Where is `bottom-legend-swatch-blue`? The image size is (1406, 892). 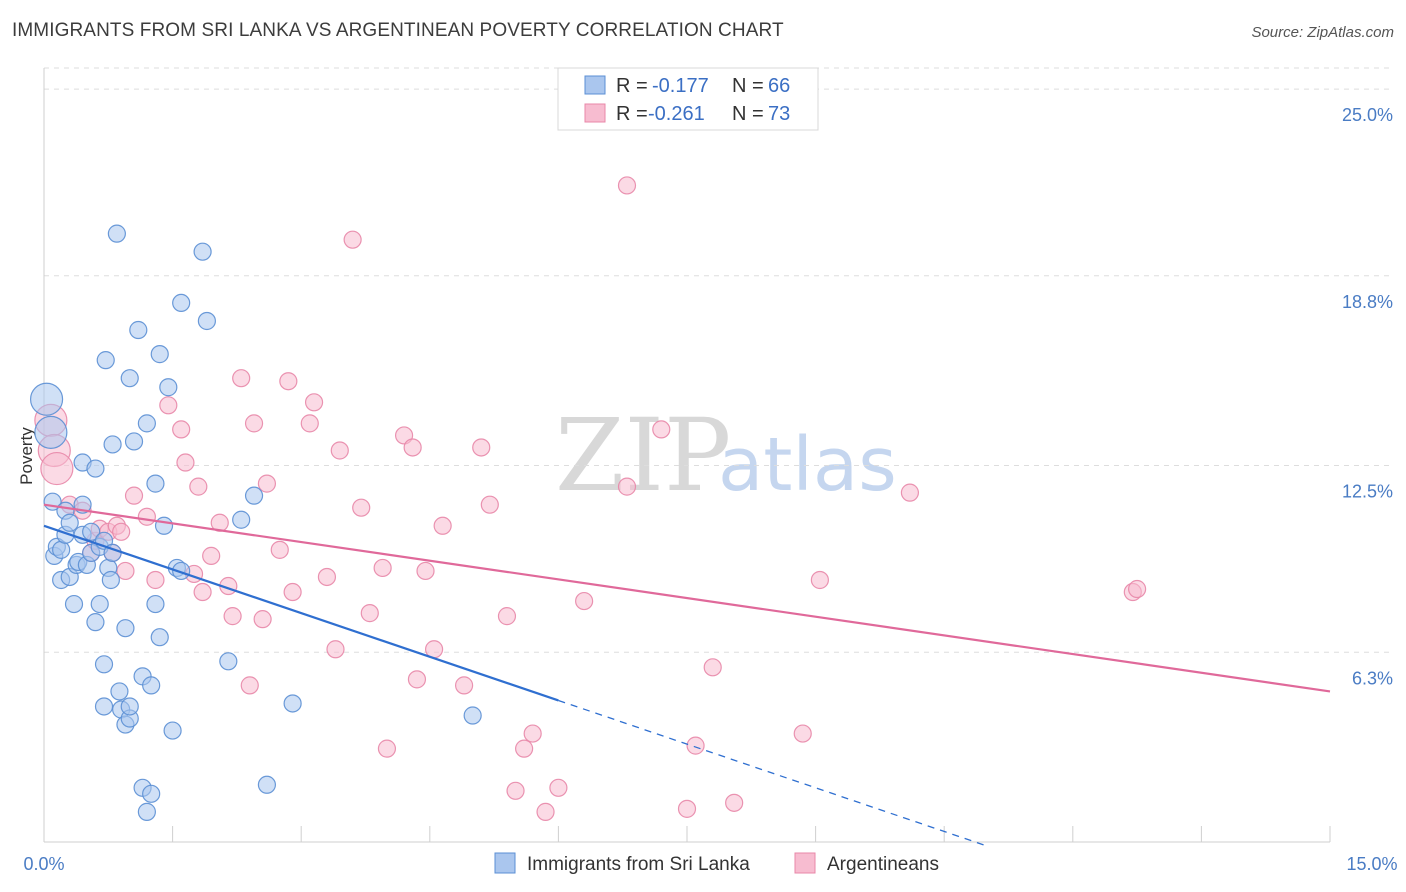
bottom-legend-swatch-blue is located at coordinates (505, 863).